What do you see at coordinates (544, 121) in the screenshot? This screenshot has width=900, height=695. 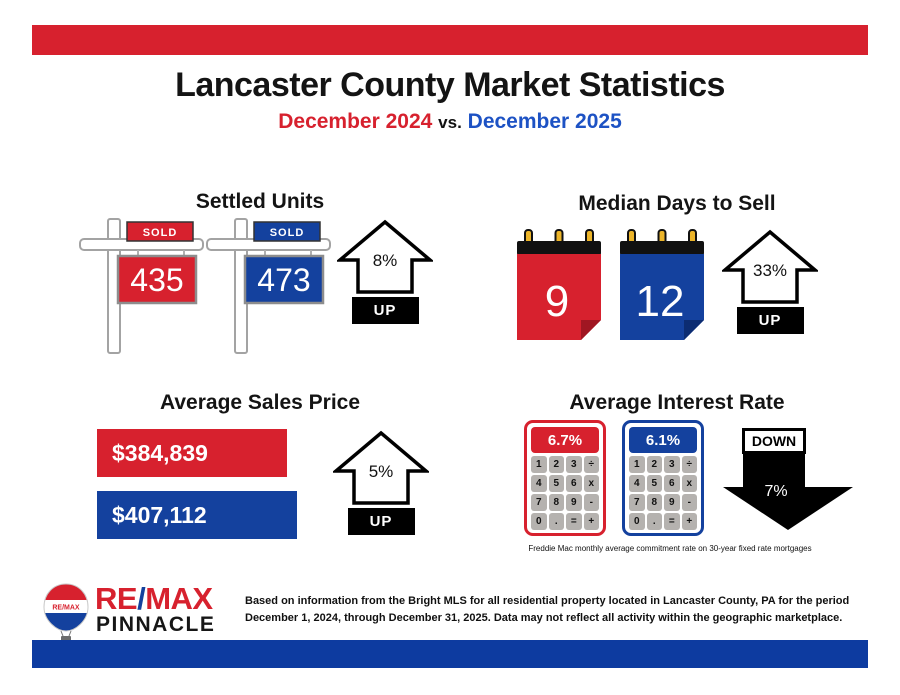 I see `period-2025-label: December 2025` at bounding box center [544, 121].